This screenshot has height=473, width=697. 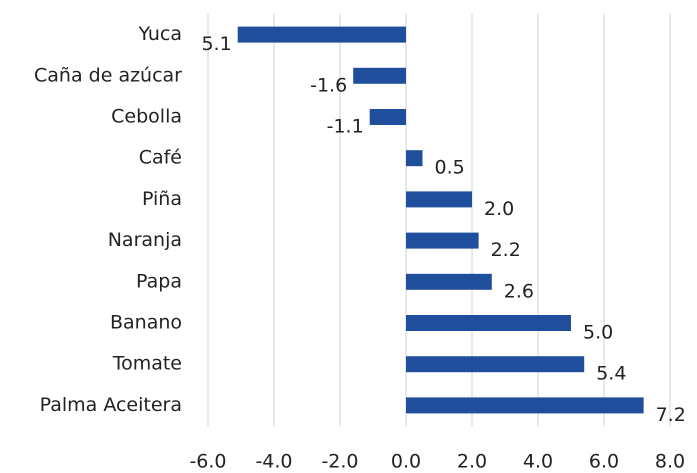 I want to click on x-tick-label: 8.0, so click(x=670, y=462).